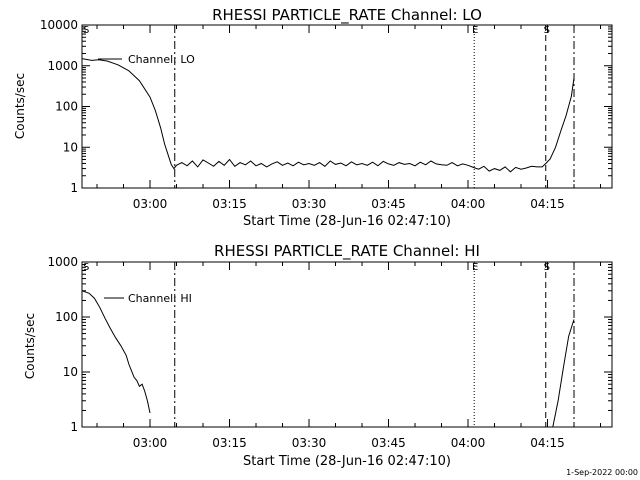 This screenshot has height=480, width=640. What do you see at coordinates (347, 221) in the screenshot?
I see `lo-x-axis-label: Start Time (28-Jun-16 02:47:10)` at bounding box center [347, 221].